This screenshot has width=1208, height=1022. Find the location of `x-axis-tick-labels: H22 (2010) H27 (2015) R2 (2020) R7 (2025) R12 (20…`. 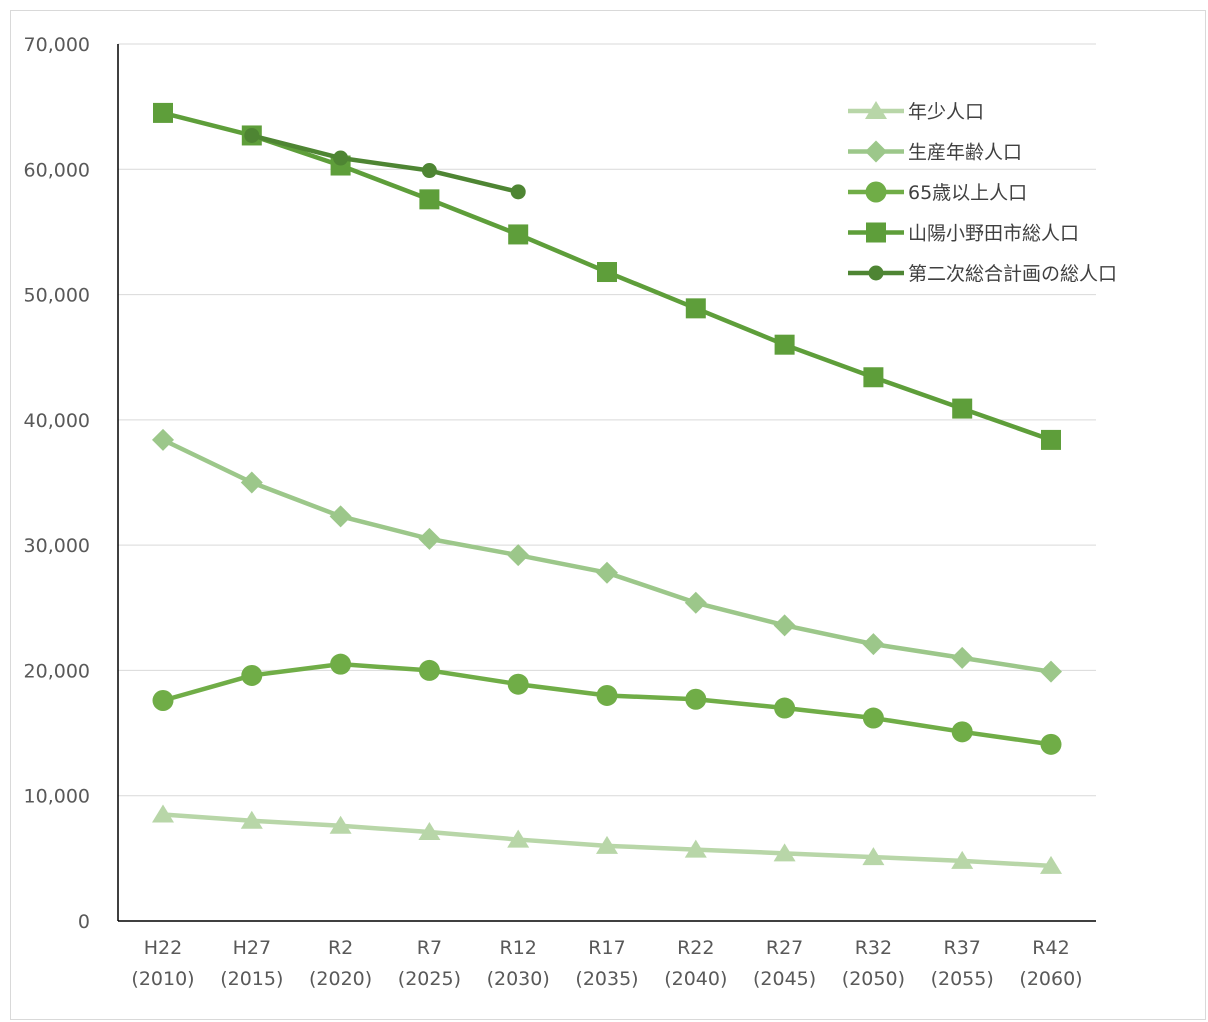

x-axis-tick-labels: H22 (2010) H27 (2015) R2 (2020) R7 (2025) R12 (20… is located at coordinates (606, 963).